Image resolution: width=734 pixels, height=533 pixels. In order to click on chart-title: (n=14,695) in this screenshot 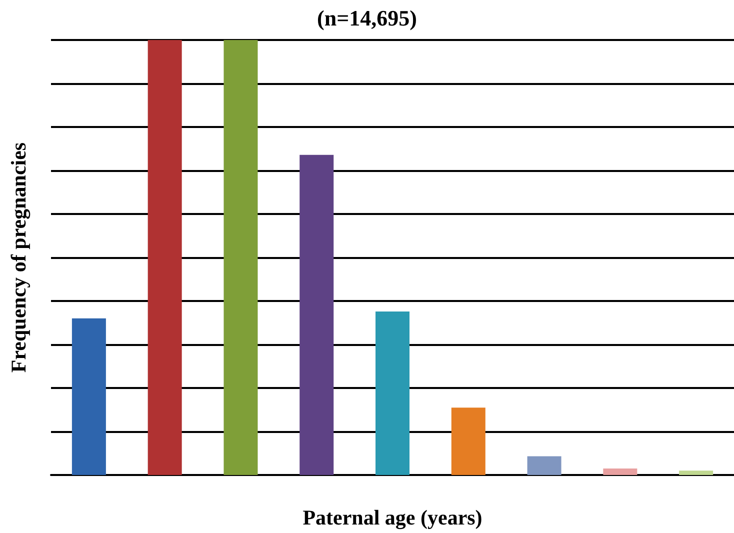, I will do `click(367, 18)`.